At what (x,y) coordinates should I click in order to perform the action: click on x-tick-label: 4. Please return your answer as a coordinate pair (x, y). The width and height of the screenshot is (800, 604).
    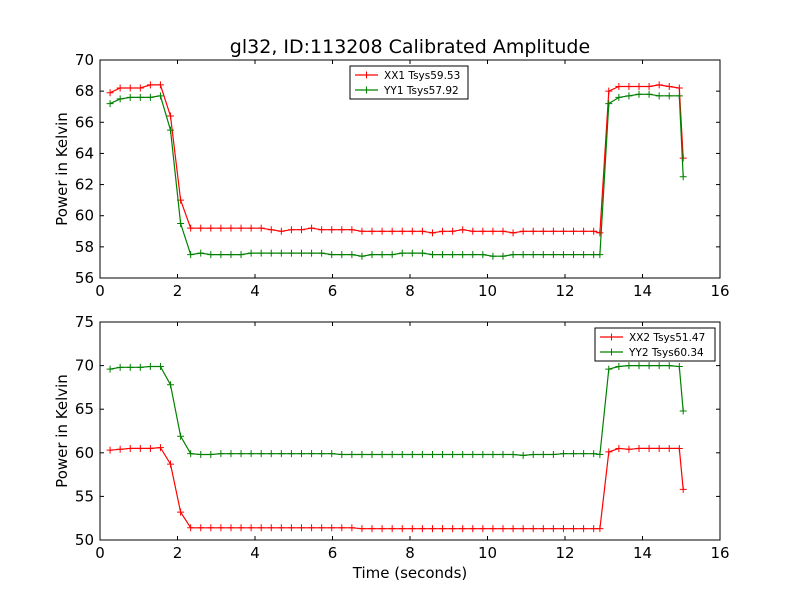
    Looking at the image, I should click on (255, 291).